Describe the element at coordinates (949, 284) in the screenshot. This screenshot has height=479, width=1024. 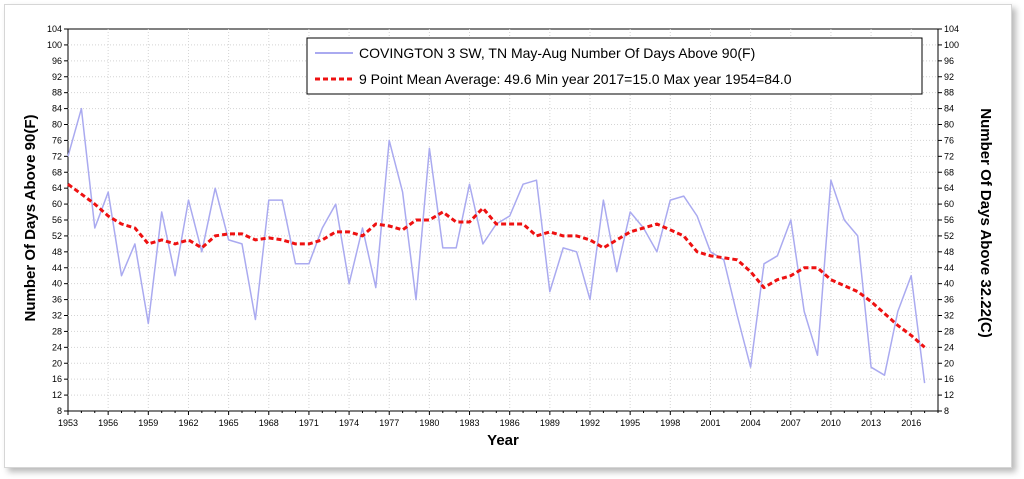
I see `y-tick-label-right: 40` at that location.